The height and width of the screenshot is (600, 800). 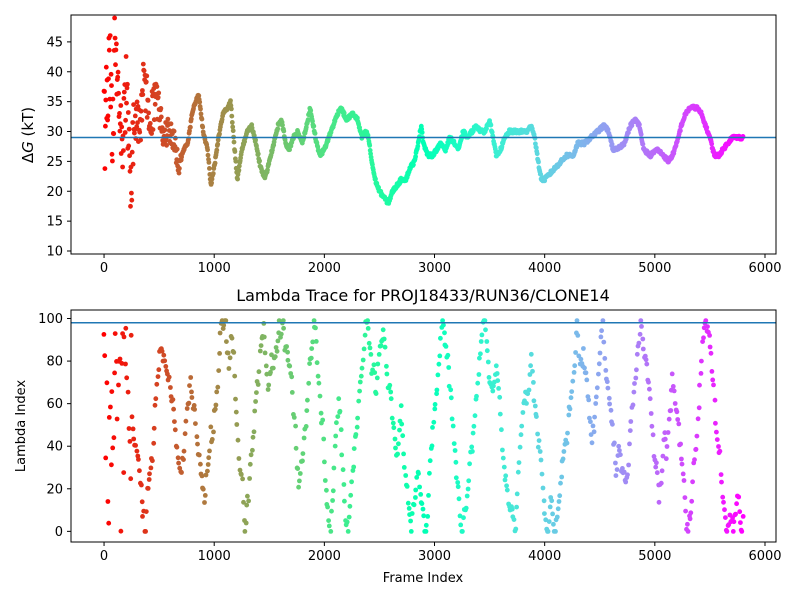 I want to click on lambda-x-axis: 0 1000 2000 3000 4000 5000 6000, so click(x=441, y=553).